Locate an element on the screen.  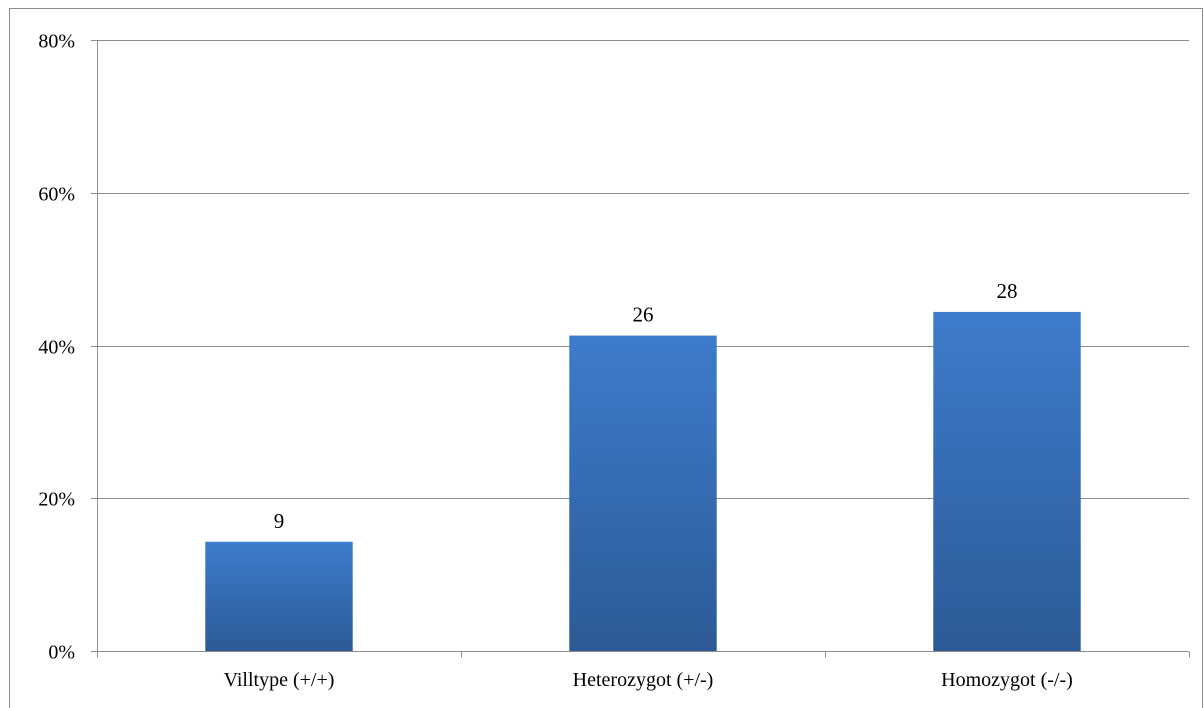
x-category-label: Villtype (+/+) is located at coordinates (279, 680).